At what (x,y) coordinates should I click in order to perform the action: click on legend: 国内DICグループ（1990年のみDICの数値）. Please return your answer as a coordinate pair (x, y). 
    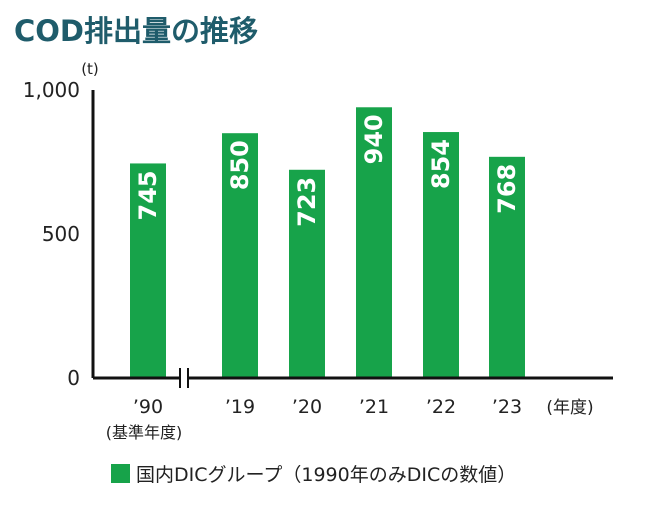
    Looking at the image, I should click on (313, 473).